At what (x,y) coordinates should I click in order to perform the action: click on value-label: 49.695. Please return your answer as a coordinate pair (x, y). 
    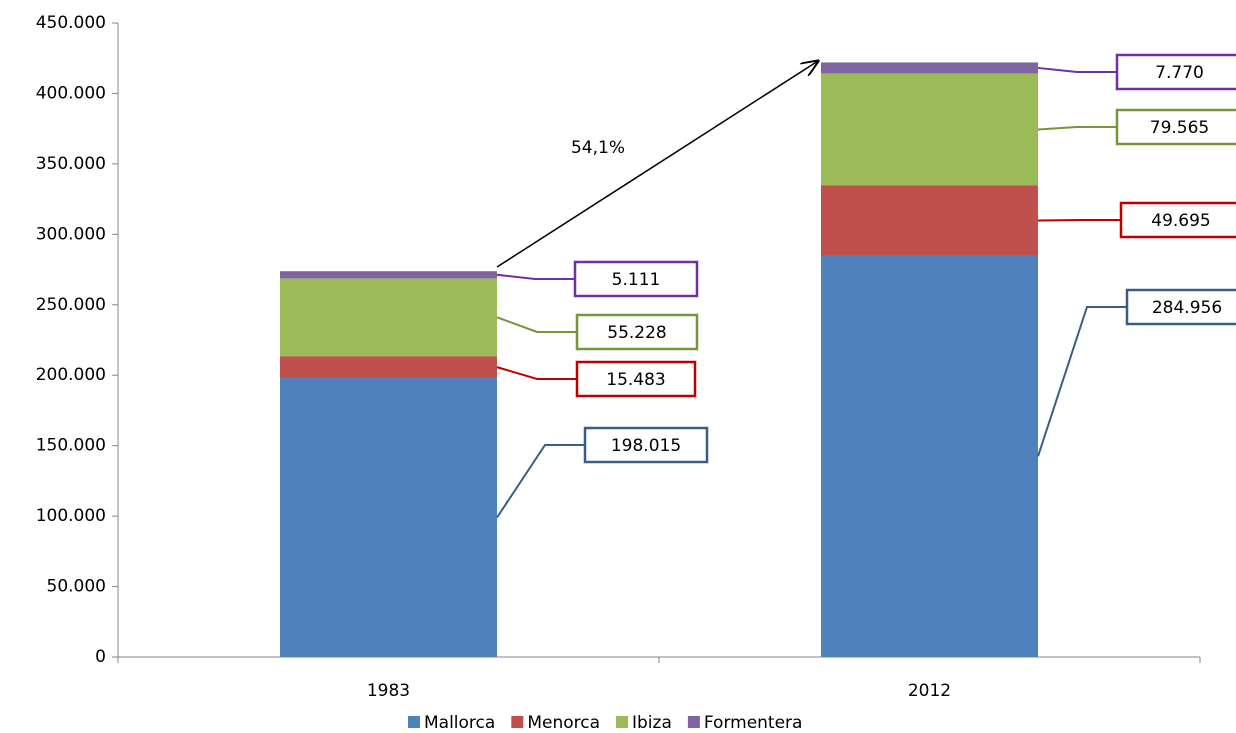
    Looking at the image, I should click on (1180, 221).